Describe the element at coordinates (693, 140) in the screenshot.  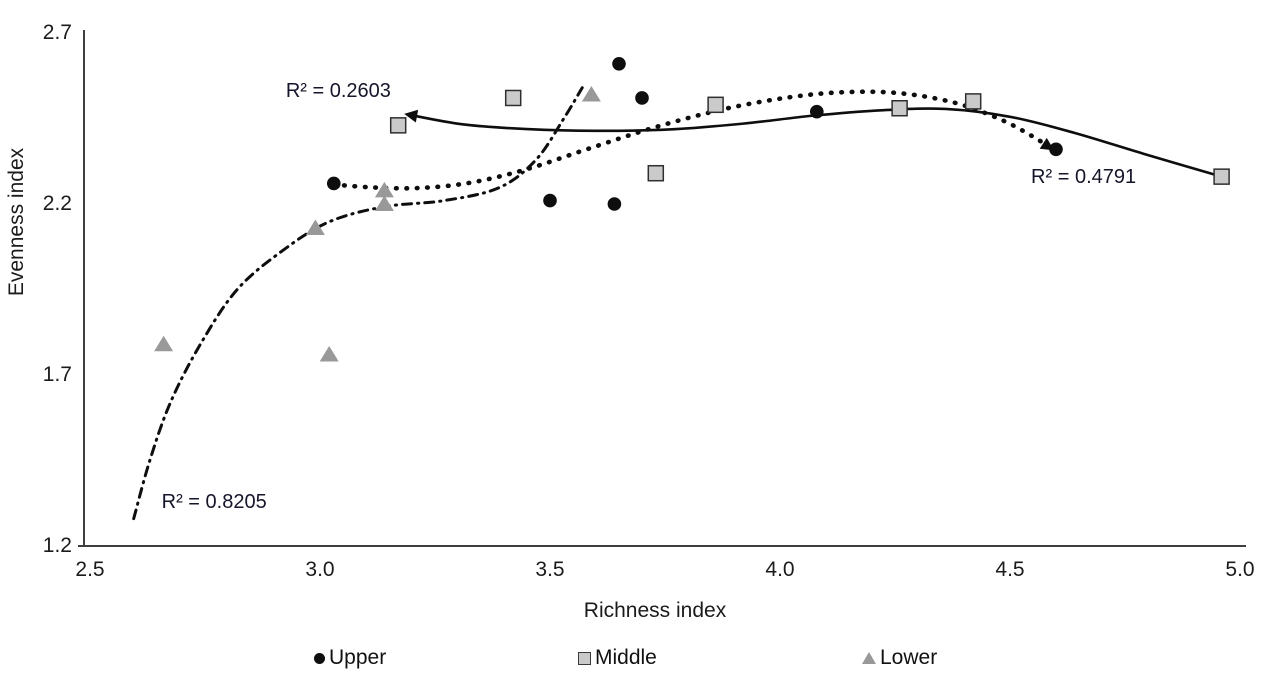
I see `trendline-upper` at that location.